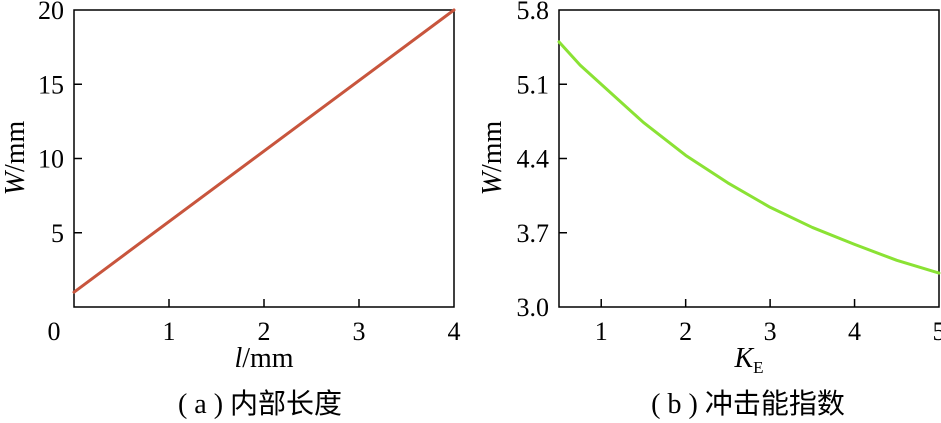  I want to click on y-tick-label: 15, so click(51, 84).